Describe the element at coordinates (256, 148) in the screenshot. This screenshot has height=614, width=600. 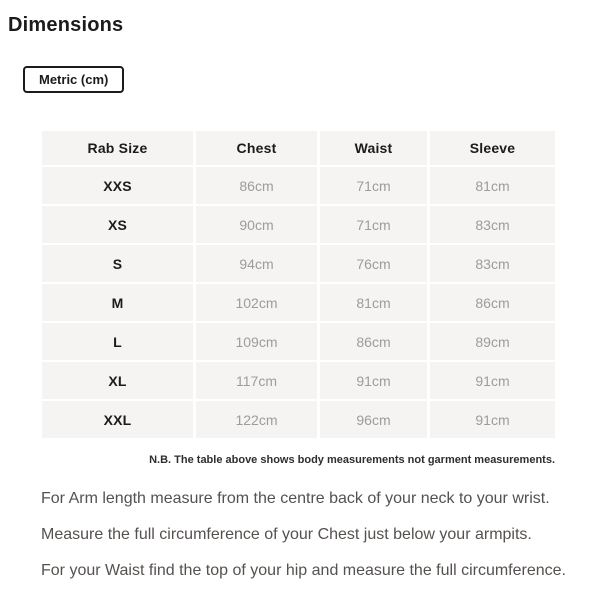
I see `table-header-cell: Chest` at that location.